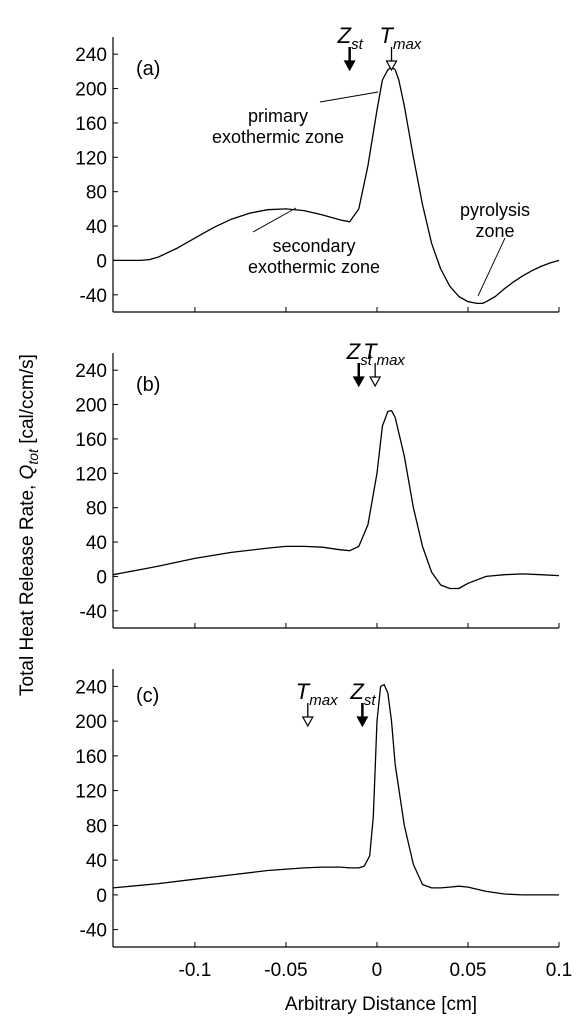 The image size is (576, 1021). I want to click on y-axis-title-main: Total Heat Release Rate,, so click(27, 587).